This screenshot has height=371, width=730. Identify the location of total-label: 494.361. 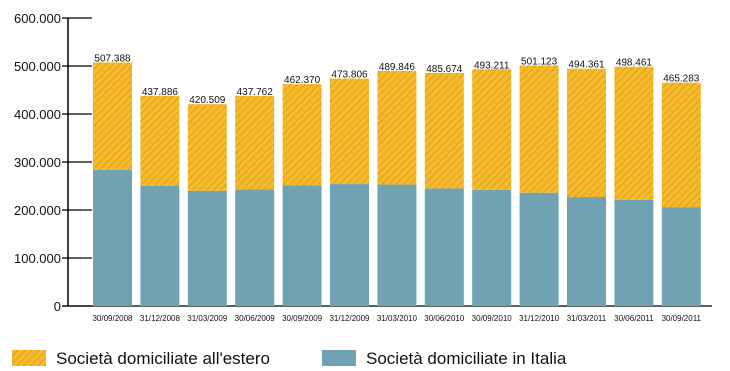
(586, 65).